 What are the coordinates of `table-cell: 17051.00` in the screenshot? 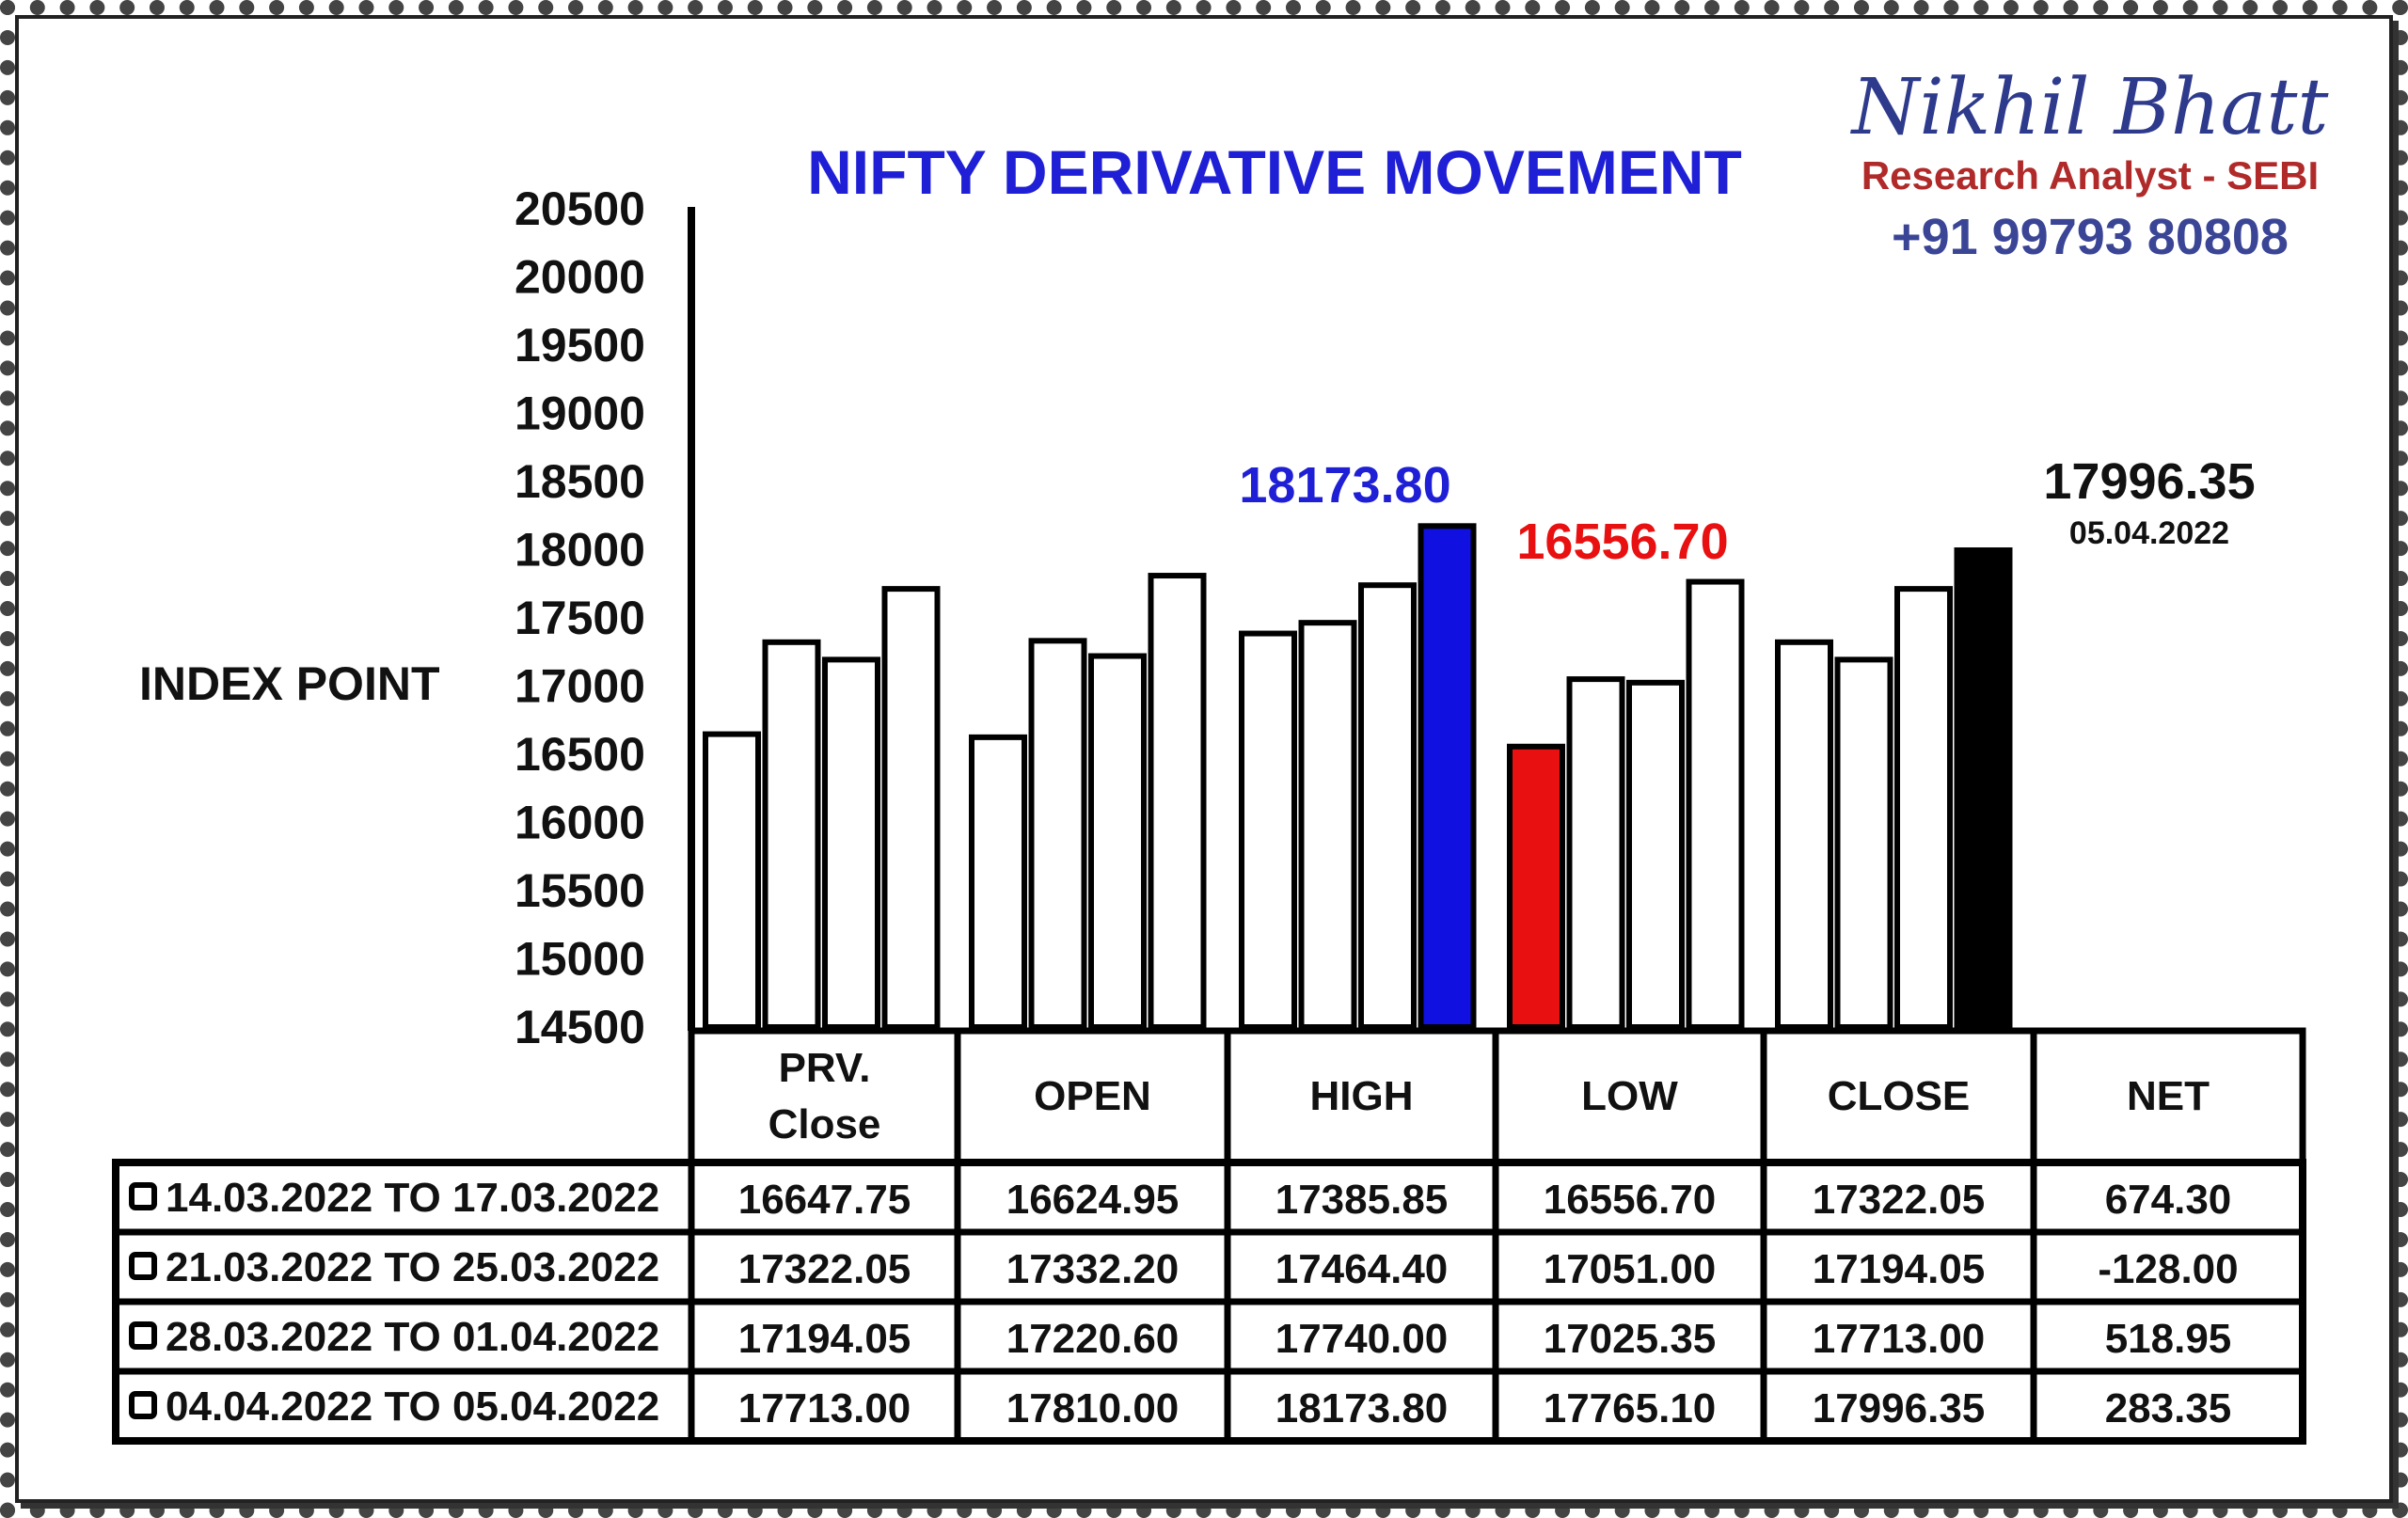 It's located at (1631, 1269).